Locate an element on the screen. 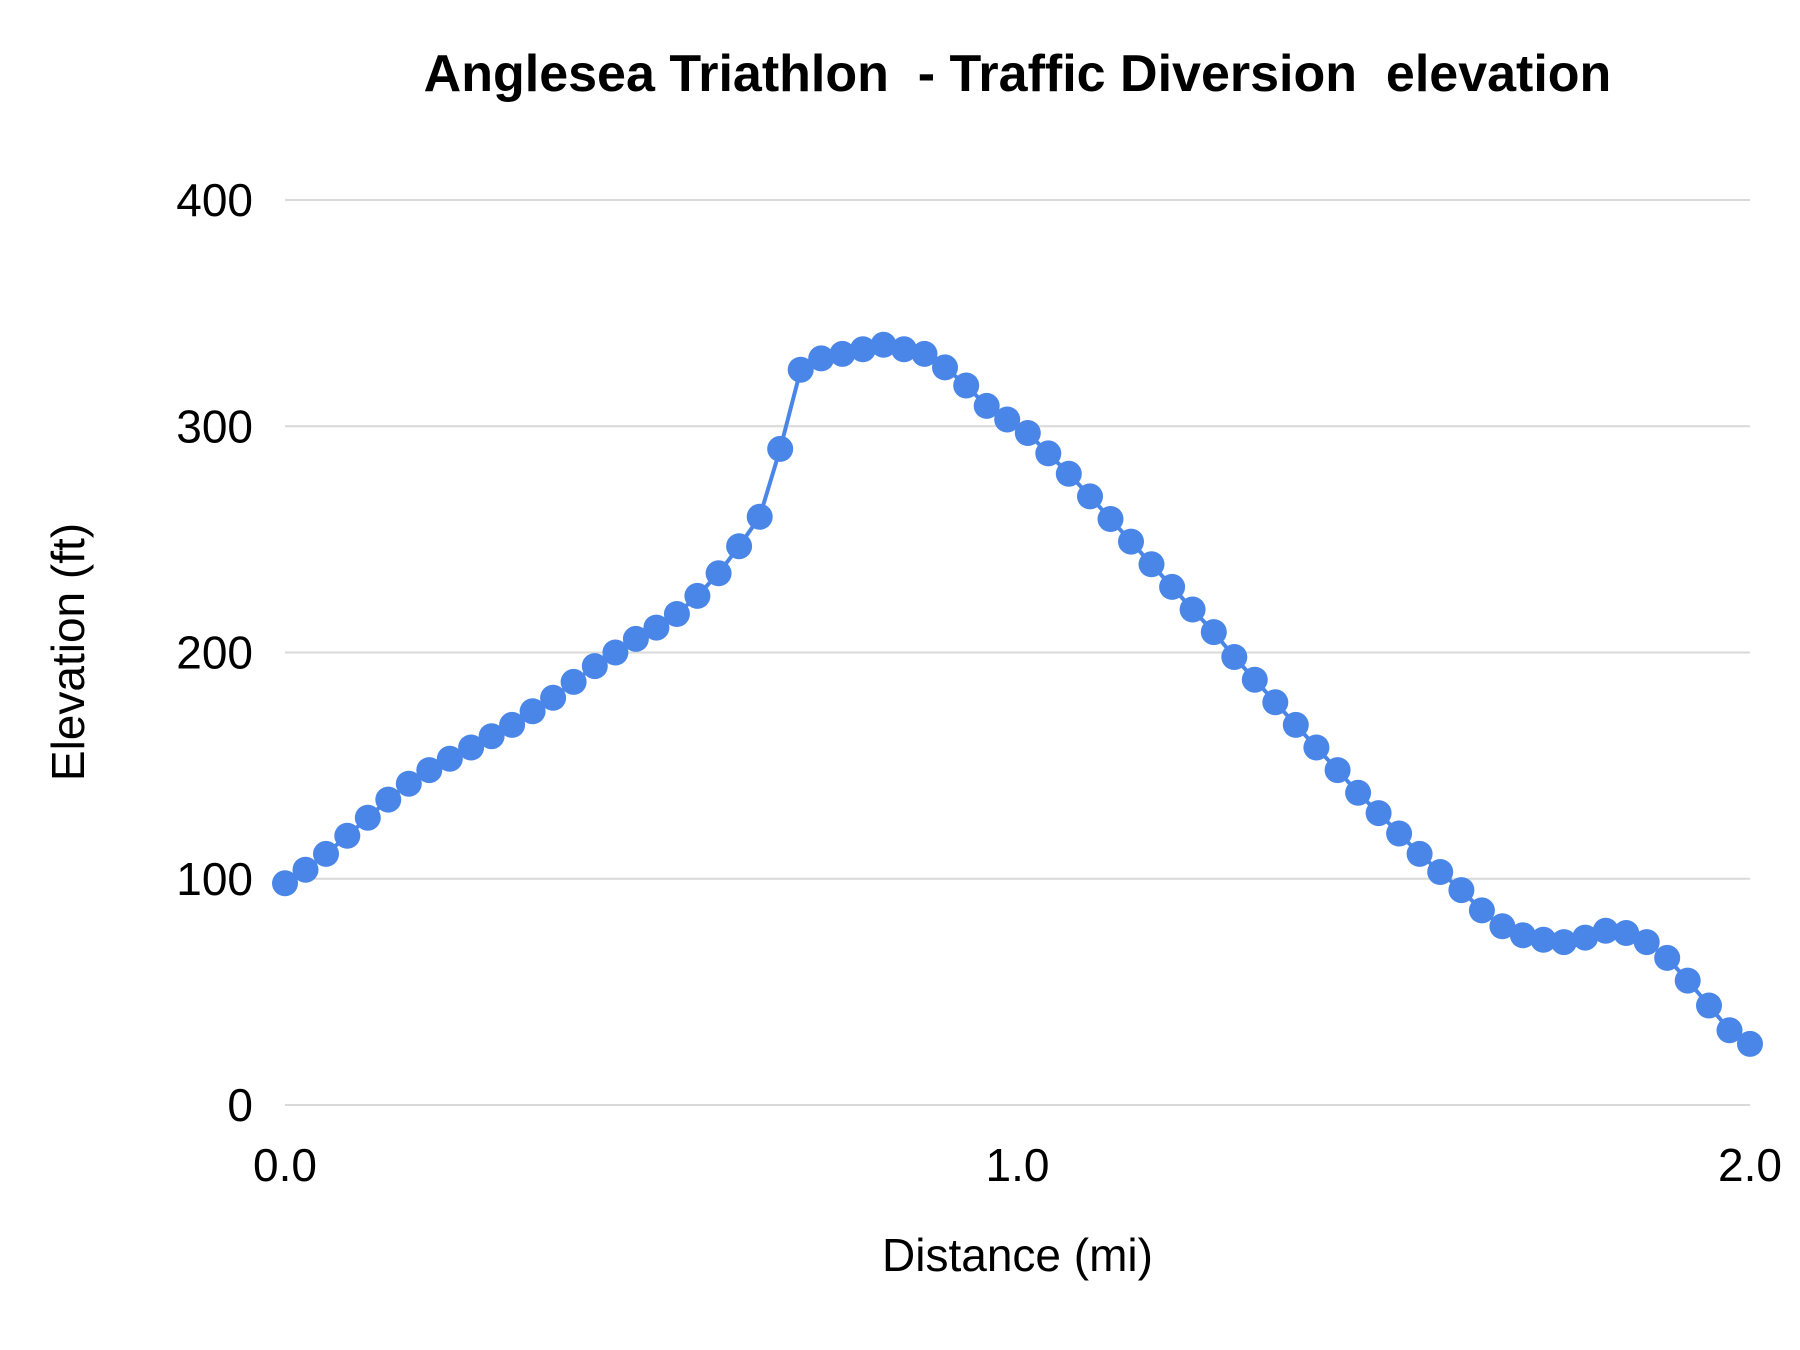  y-tick-label: 200 is located at coordinates (214, 653).